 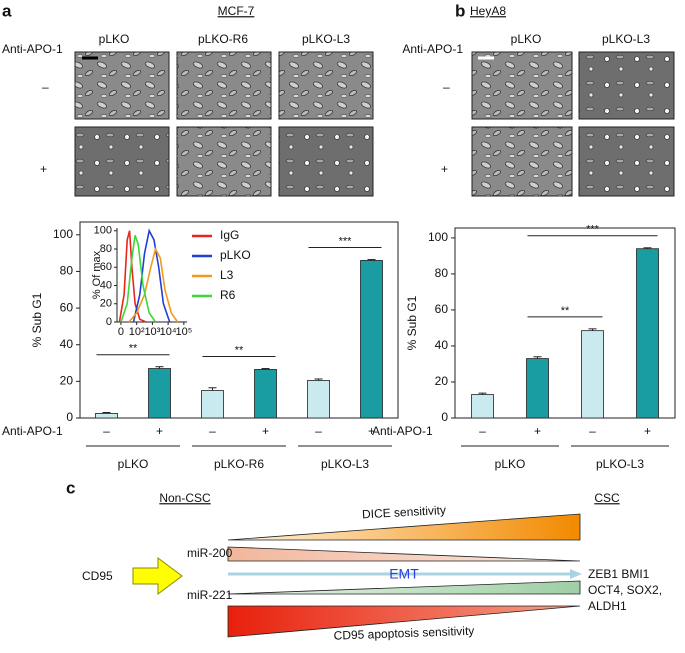 What do you see at coordinates (239, 464) in the screenshot?
I see `group-label: pLKO-R6` at bounding box center [239, 464].